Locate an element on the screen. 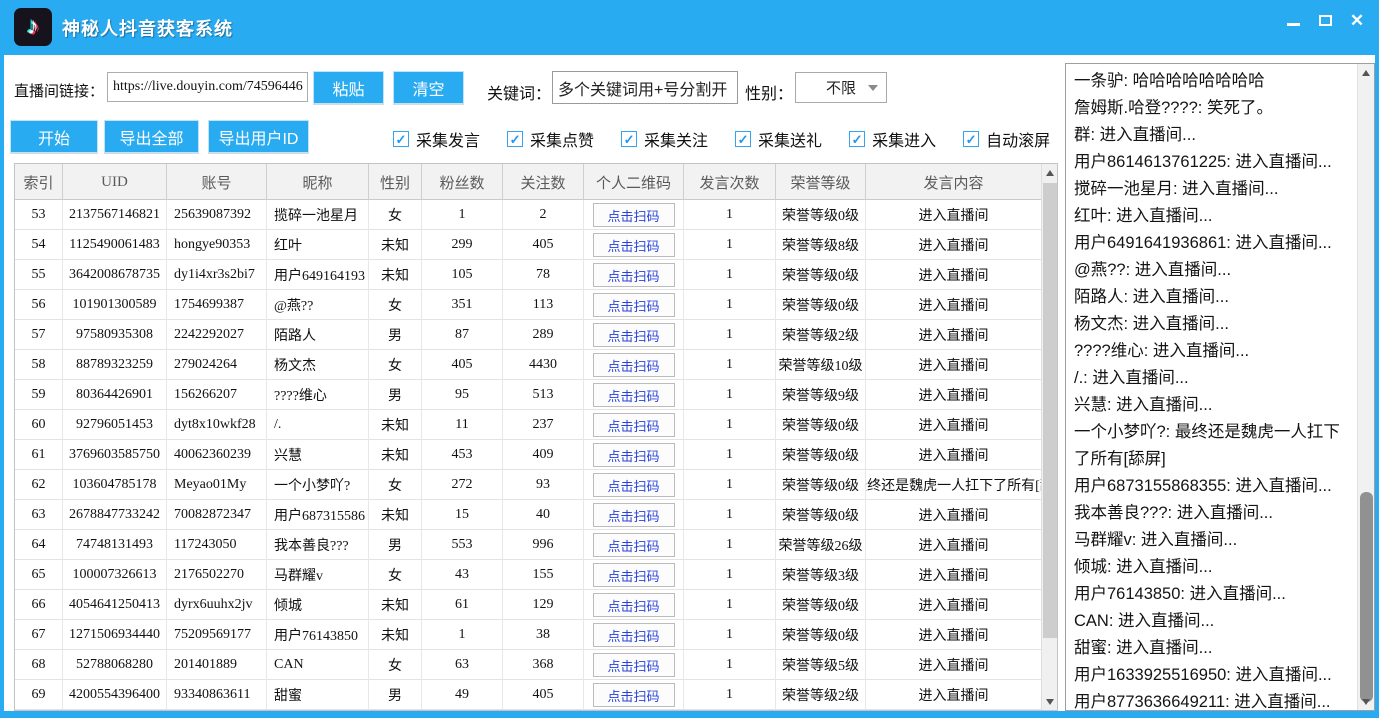  table-vertical-scrollbar is located at coordinates (1049, 437).